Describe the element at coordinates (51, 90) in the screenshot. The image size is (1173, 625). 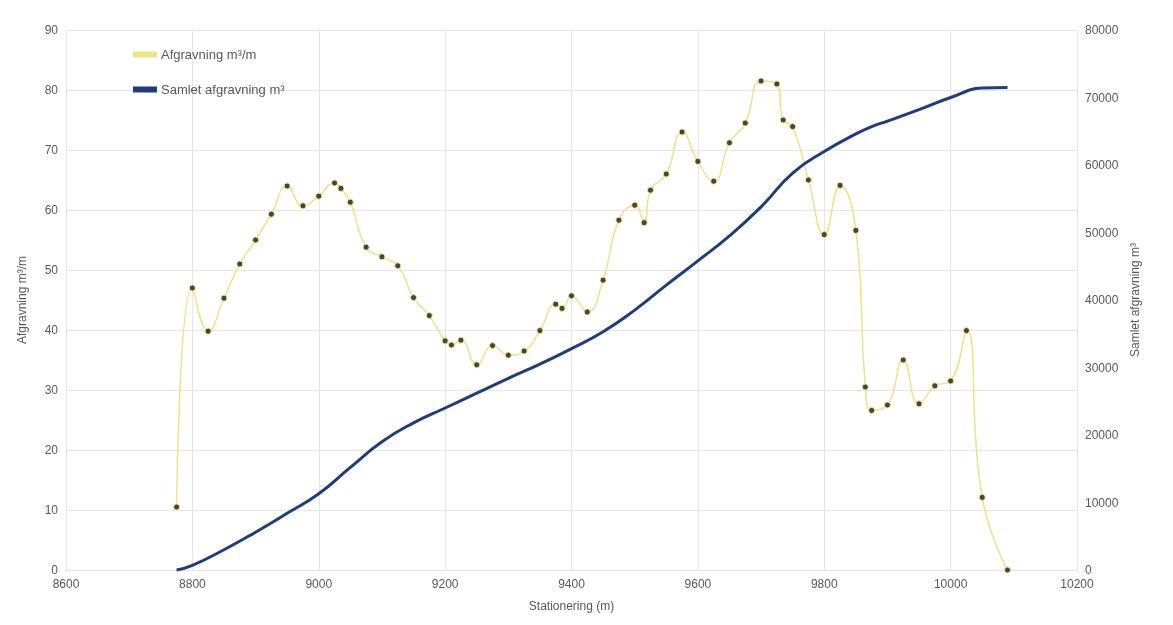
I see `y-tick-label: 80` at that location.